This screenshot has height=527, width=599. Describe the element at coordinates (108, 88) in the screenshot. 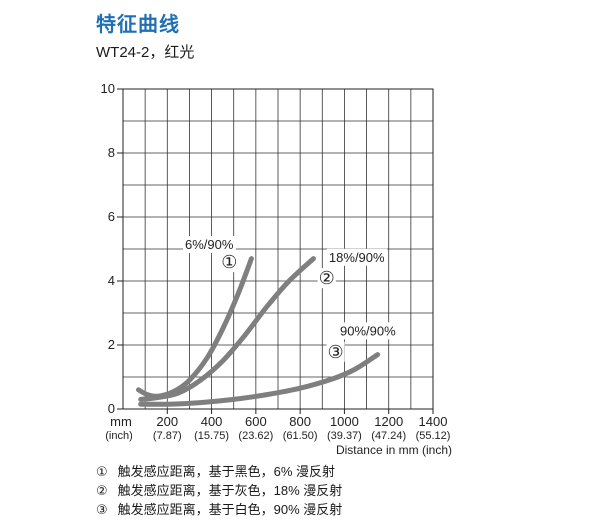

I see `y-tick-label: 10` at that location.